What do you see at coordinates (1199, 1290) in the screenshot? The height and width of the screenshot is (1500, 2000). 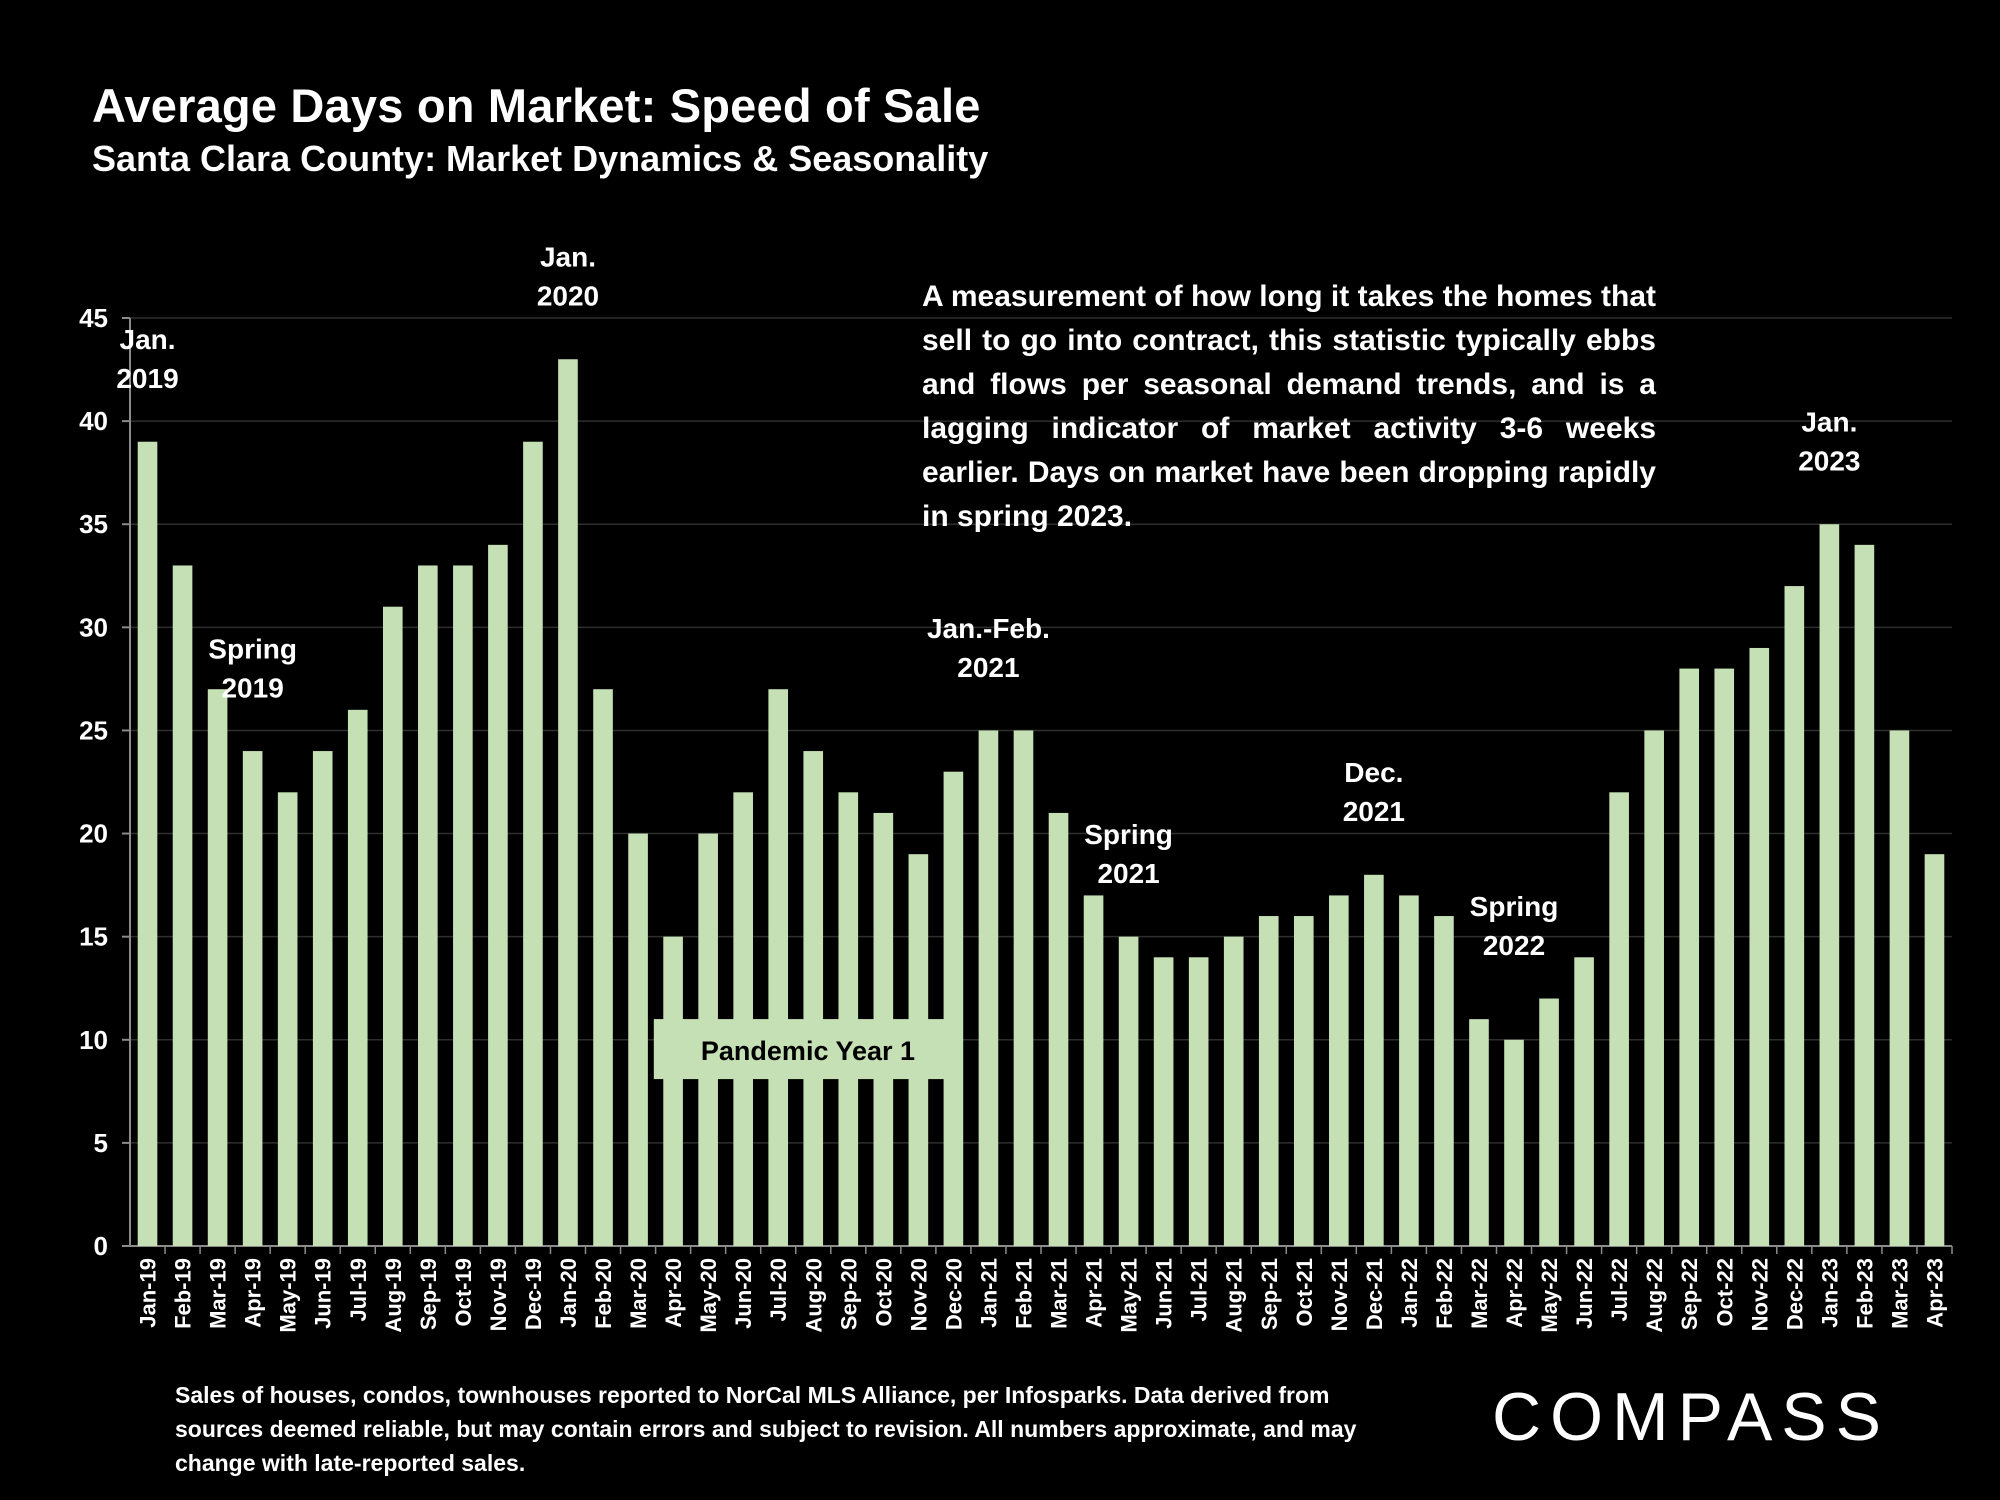 I see `x-tick-label: Jul-21` at bounding box center [1199, 1290].